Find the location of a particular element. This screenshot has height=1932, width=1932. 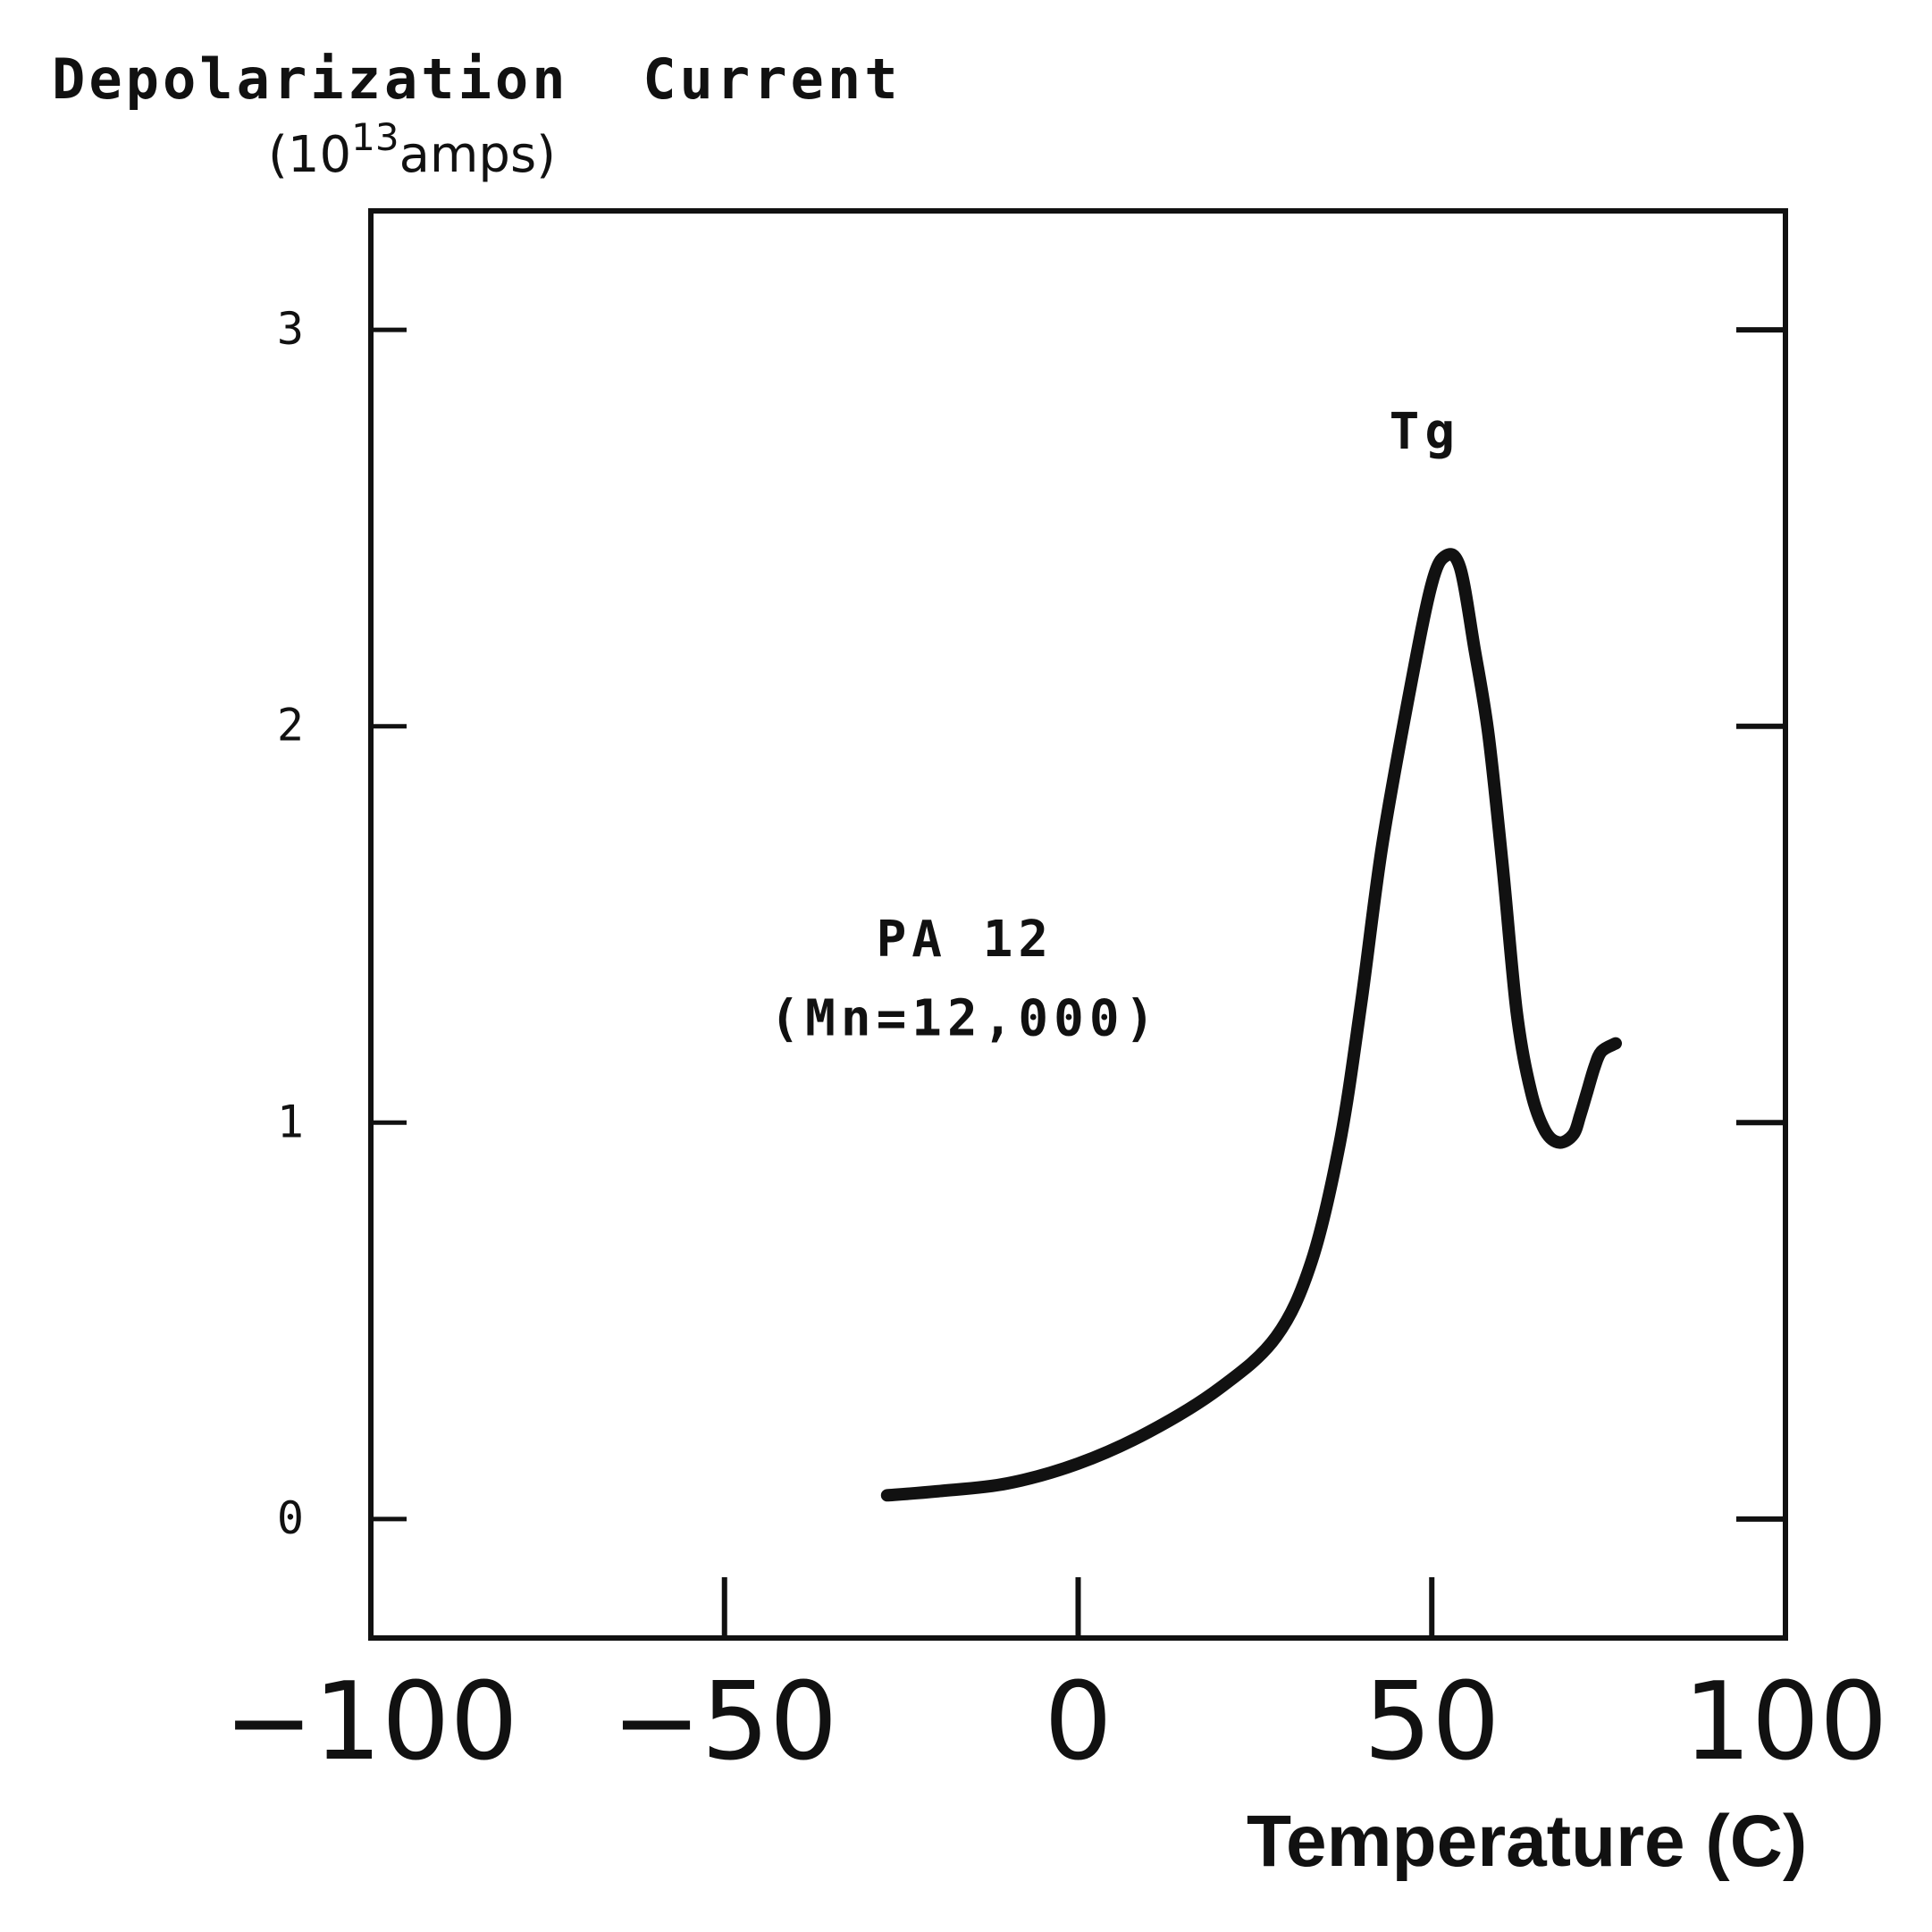

y-tick-label: 3 is located at coordinates (290, 329).